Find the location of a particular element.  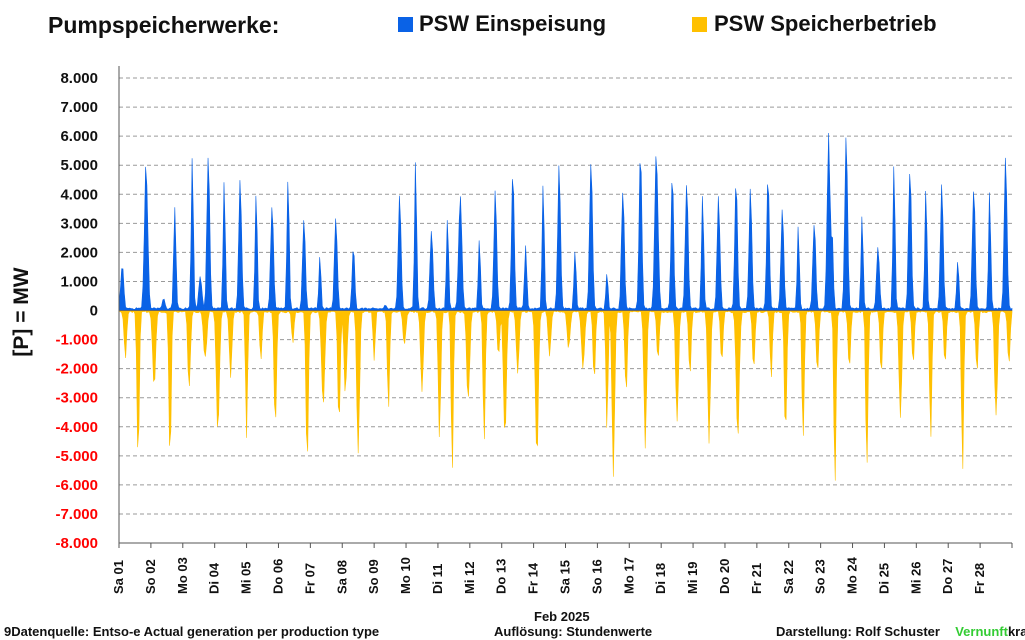

author-note: Darstellung: Rolf Schuster Vernunftkraft is located at coordinates (900, 631).